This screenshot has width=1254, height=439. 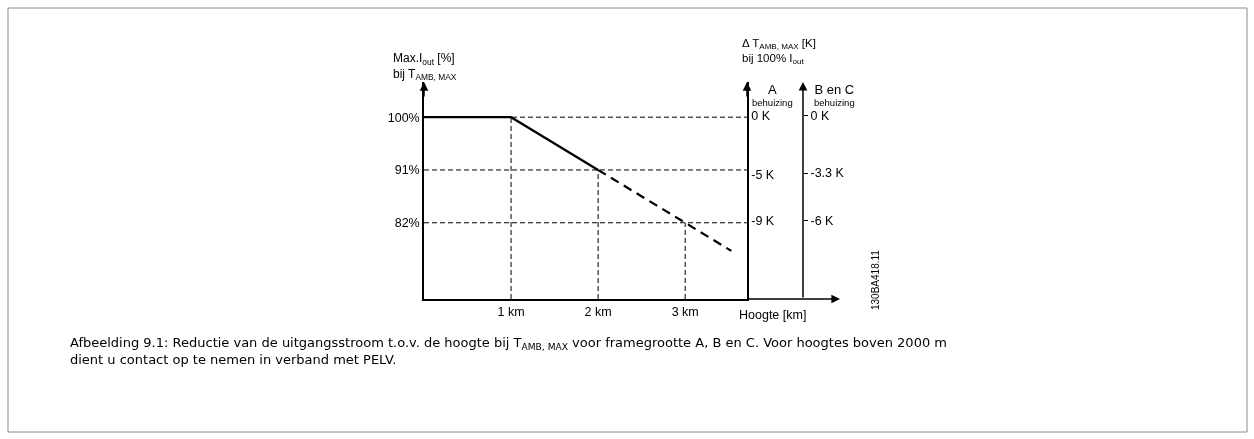 What do you see at coordinates (685, 311) in the screenshot?
I see `x-tick-label: 3 km` at bounding box center [685, 311].